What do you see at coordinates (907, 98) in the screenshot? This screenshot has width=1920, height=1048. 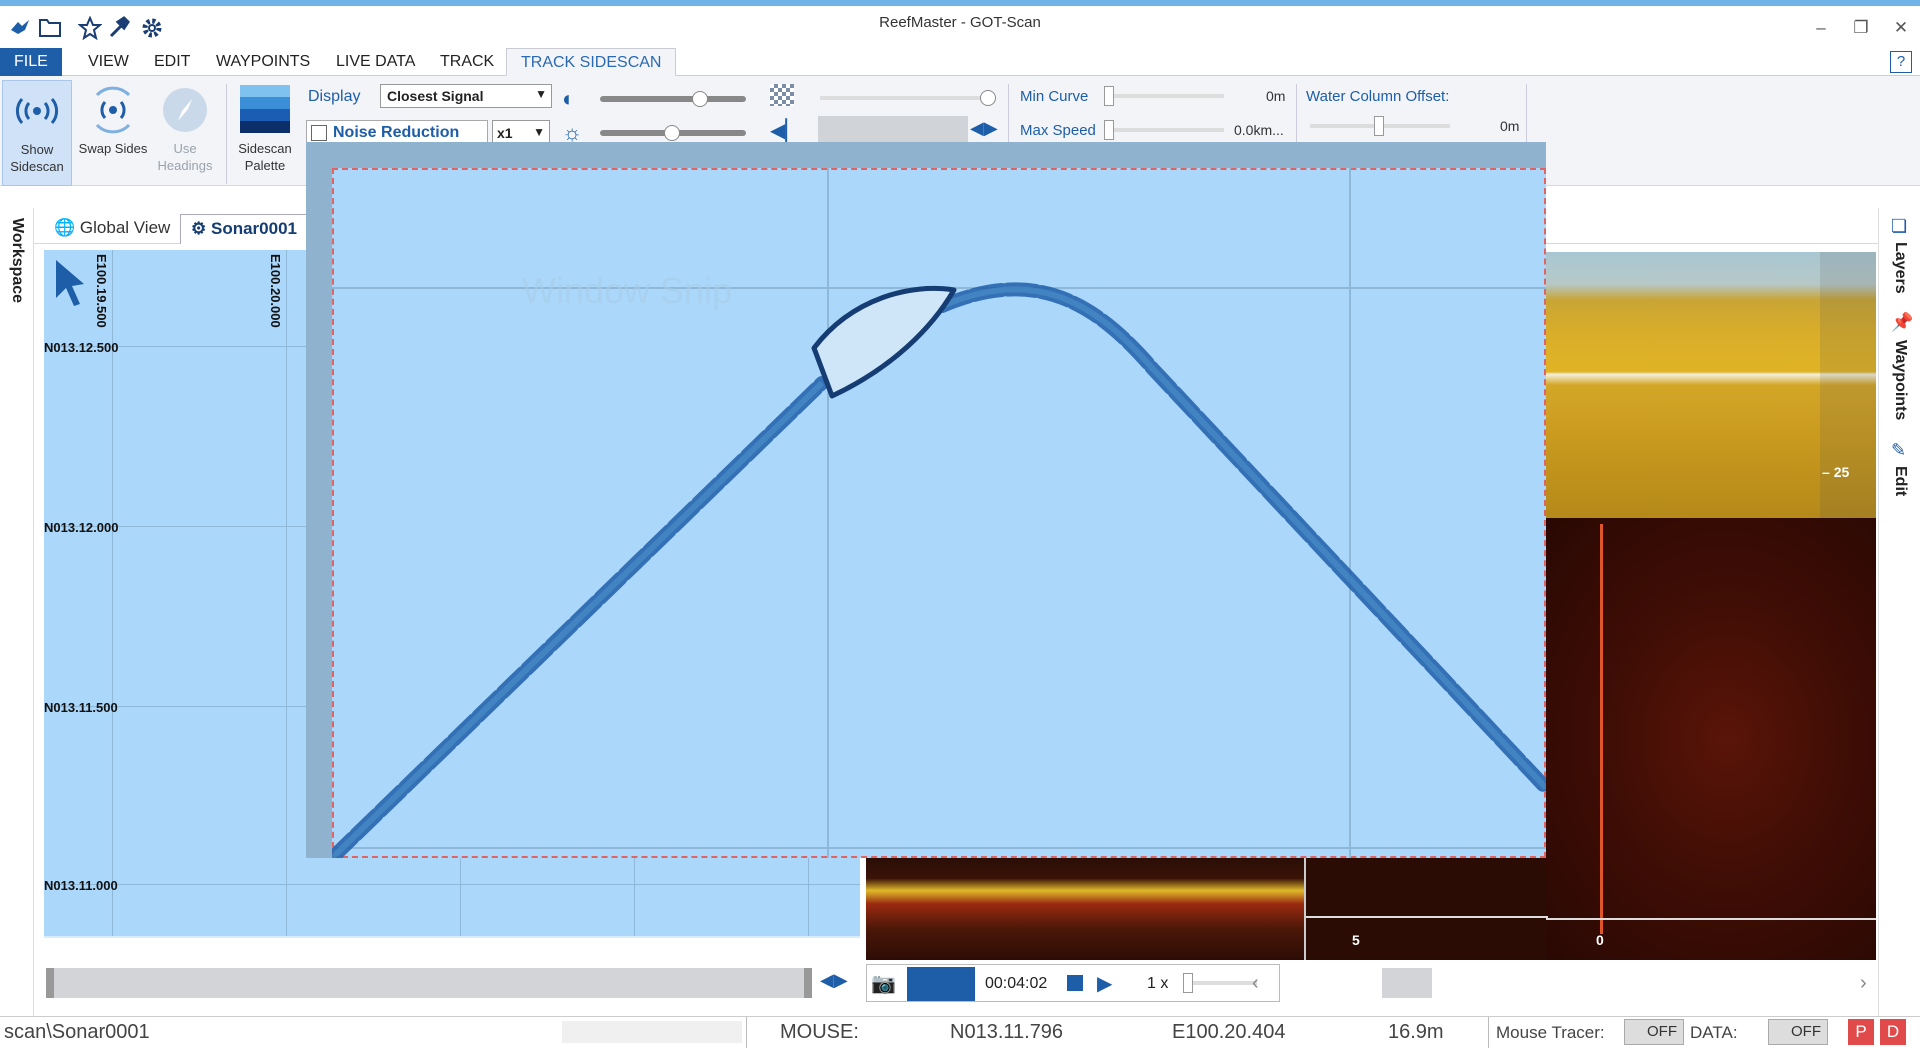 I see `transparency-slider` at bounding box center [907, 98].